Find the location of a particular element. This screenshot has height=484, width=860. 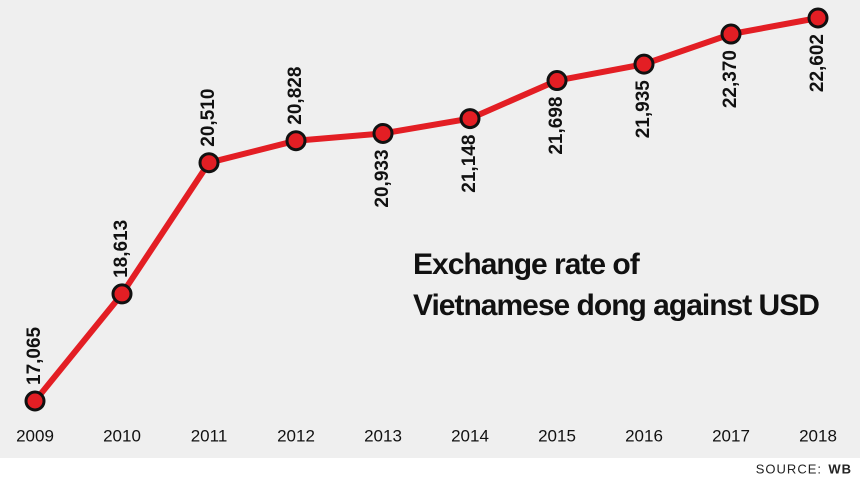

x-tick-label: 2013 is located at coordinates (383, 435).